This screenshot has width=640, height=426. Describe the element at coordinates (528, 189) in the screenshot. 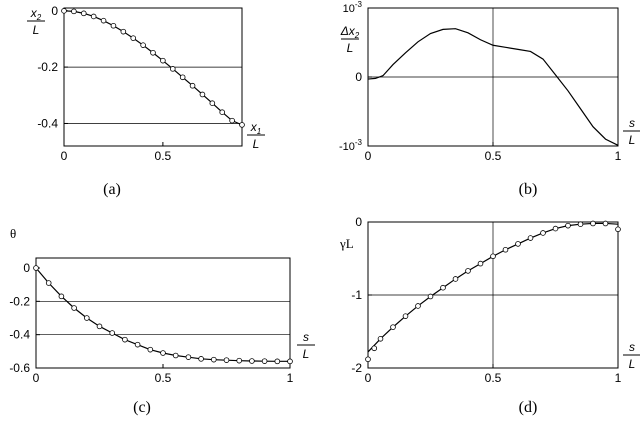

I see `panel-caption: (b)` at that location.